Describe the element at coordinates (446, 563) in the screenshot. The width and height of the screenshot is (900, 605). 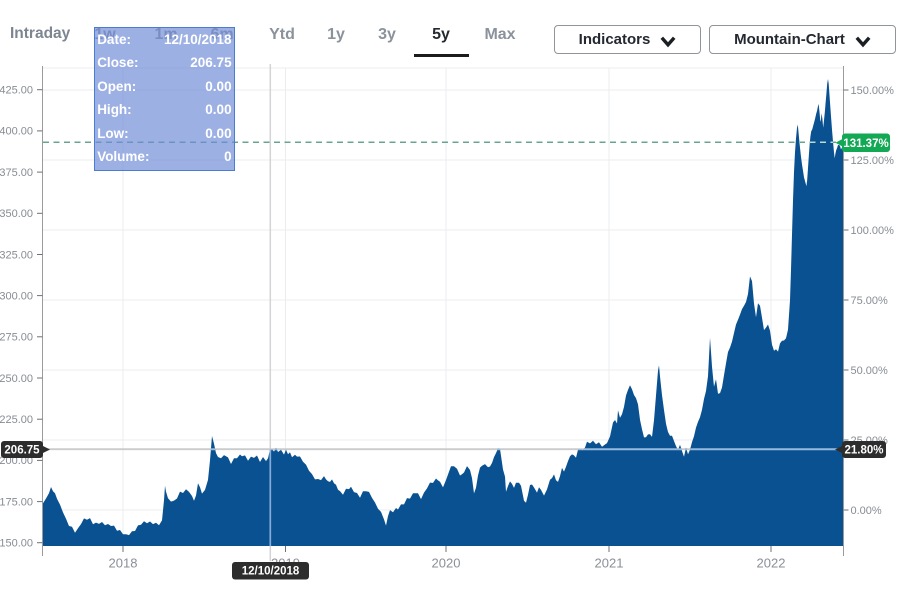
I see `svg-text: 2020` at that location.